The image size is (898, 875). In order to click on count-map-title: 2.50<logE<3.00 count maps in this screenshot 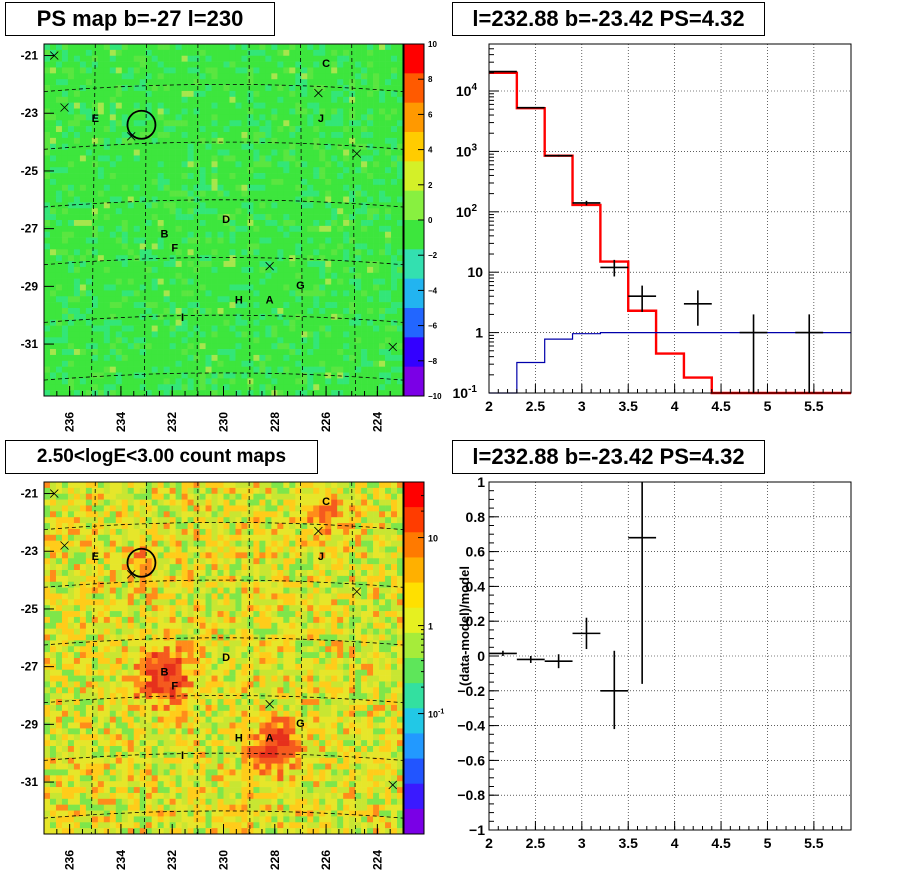, I will do `click(161, 457)`.